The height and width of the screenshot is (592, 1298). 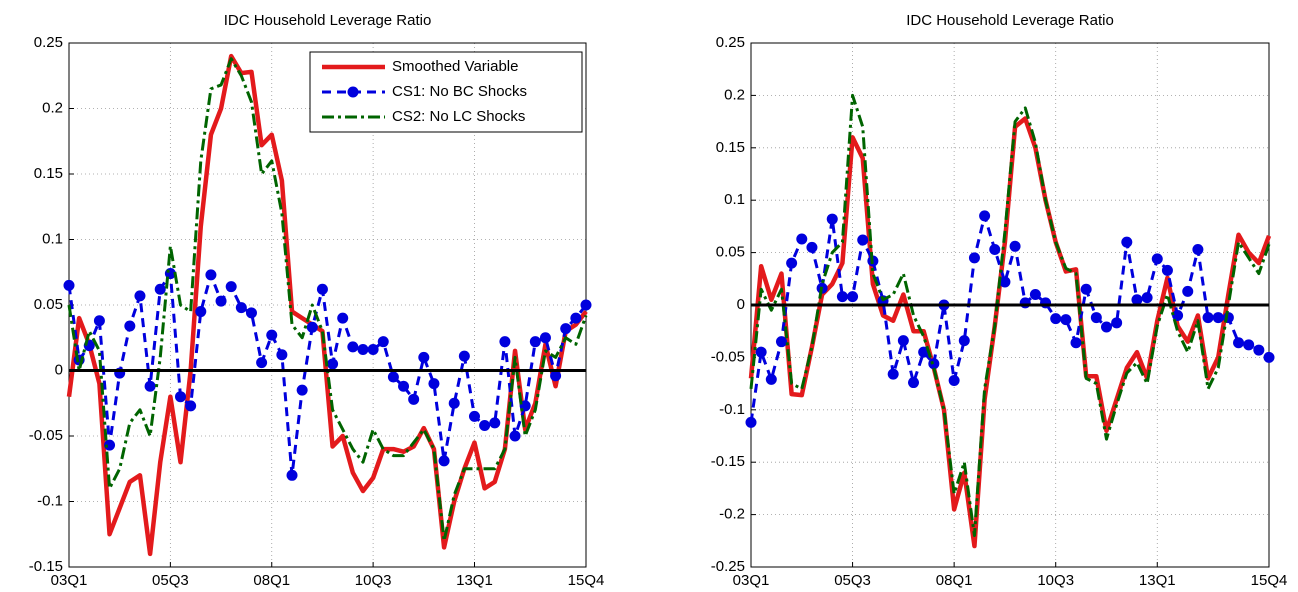 What do you see at coordinates (728, 566) in the screenshot?
I see `y-tick-label: -0.25` at bounding box center [728, 566].